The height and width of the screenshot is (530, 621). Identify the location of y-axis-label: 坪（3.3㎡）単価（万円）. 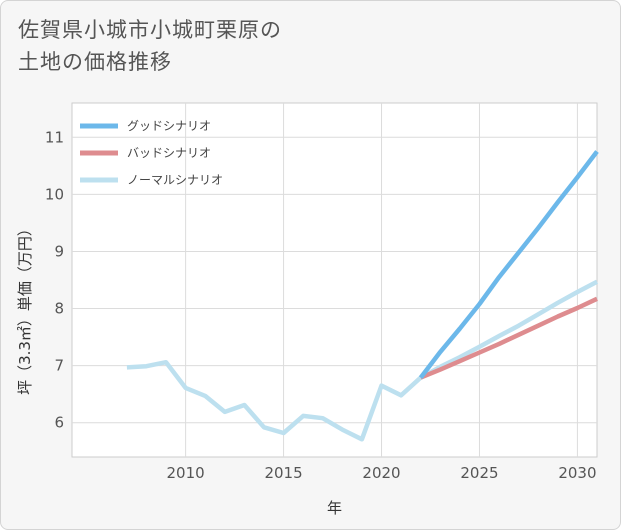
(25, 308).